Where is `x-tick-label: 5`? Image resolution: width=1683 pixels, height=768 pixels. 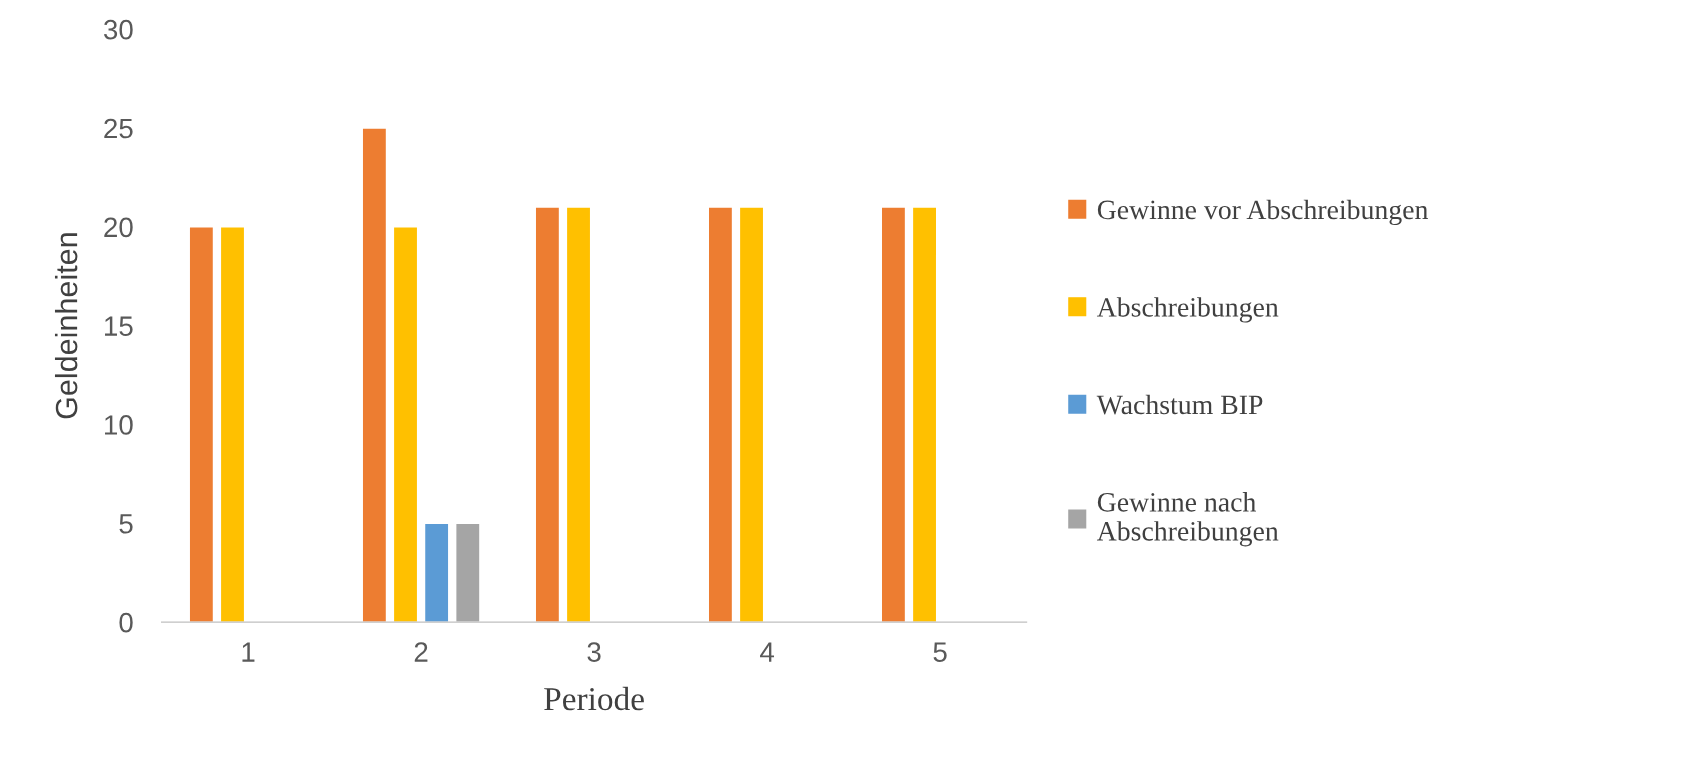
x-tick-label: 5 is located at coordinates (940, 652).